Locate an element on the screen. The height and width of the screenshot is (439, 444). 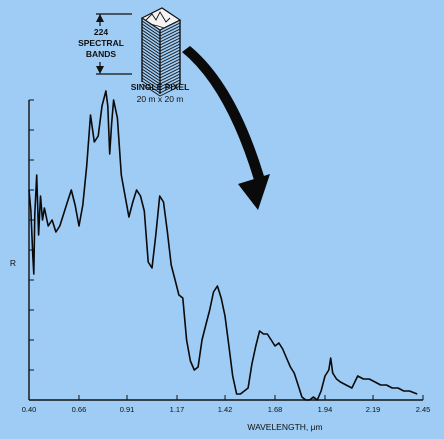
x-tick-label: 1.42 is located at coordinates (225, 409).